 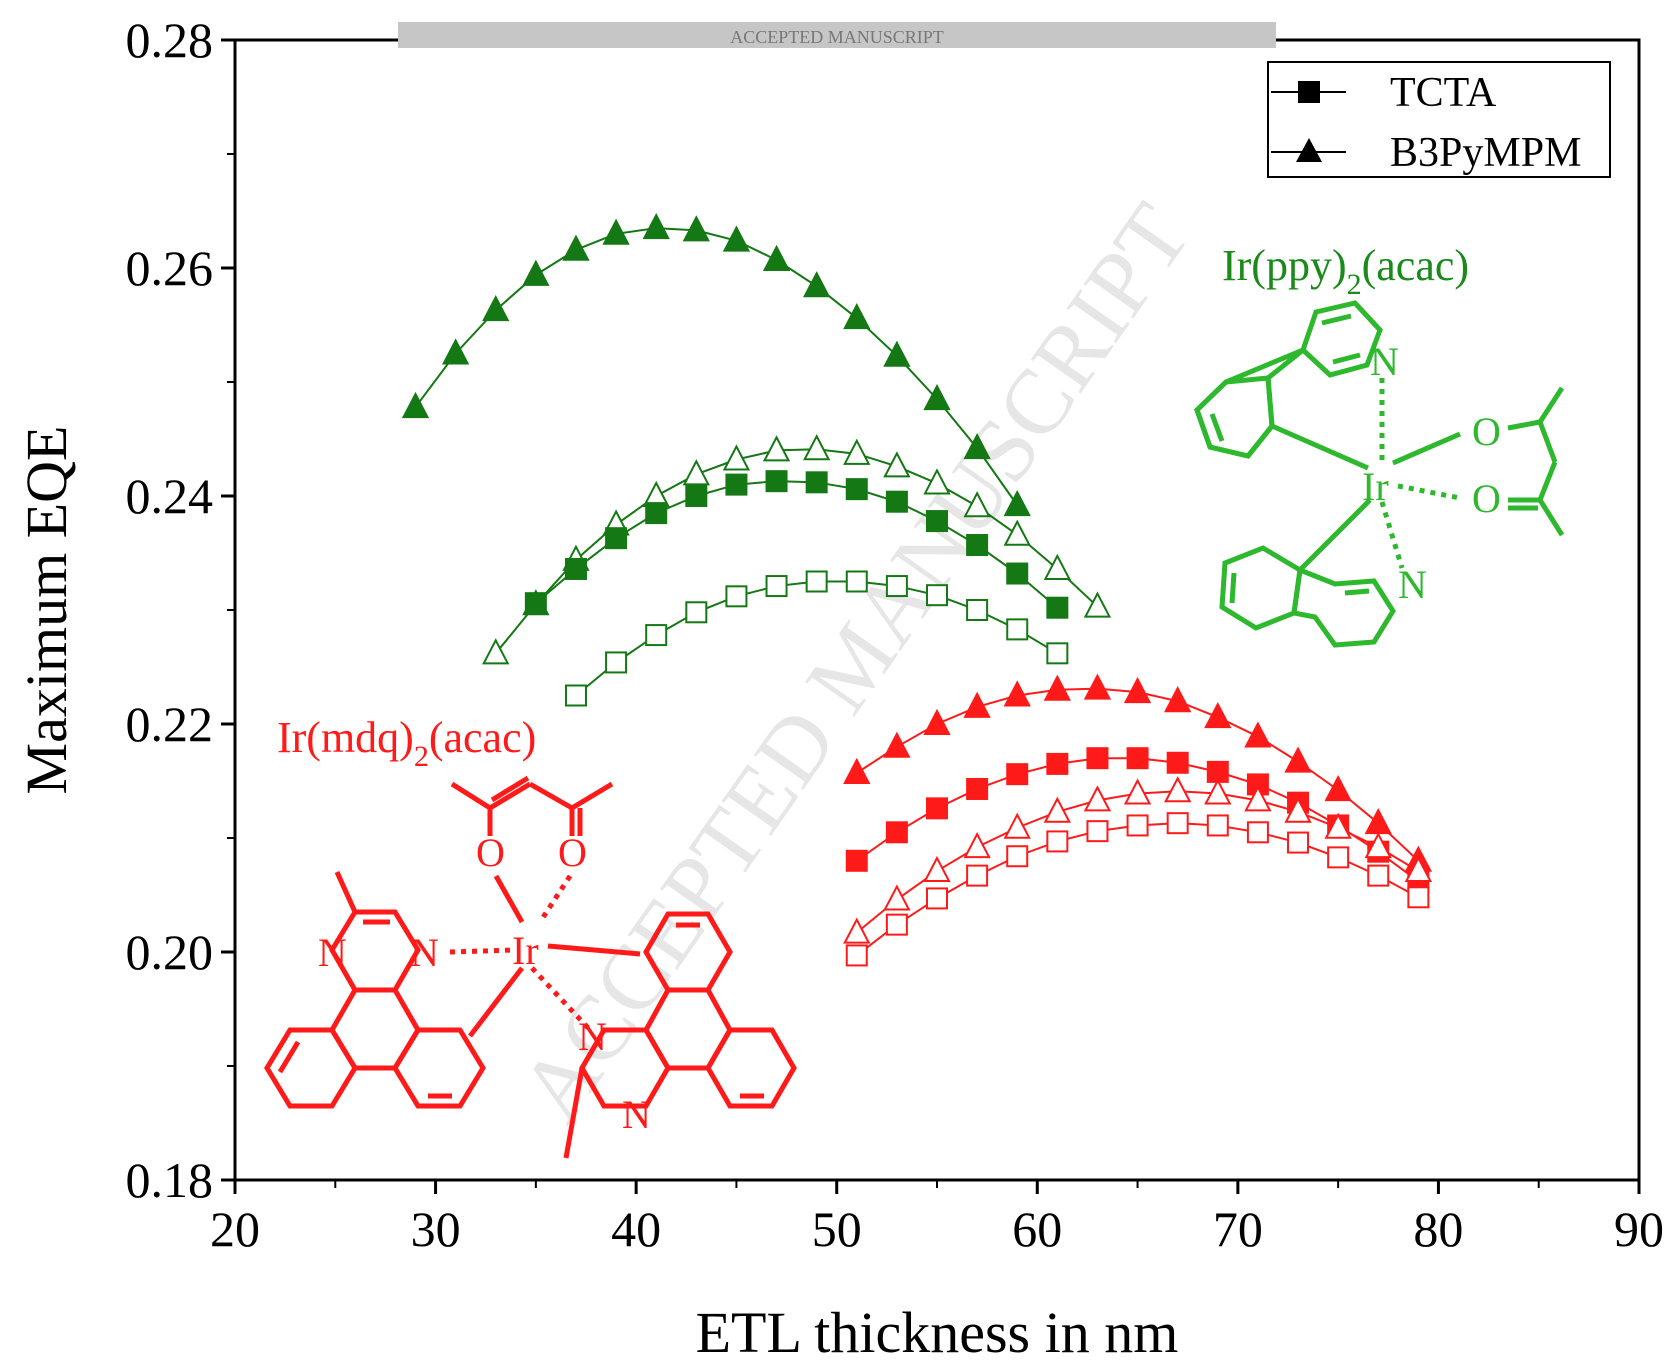 What do you see at coordinates (751, 1068) in the screenshot?
I see `red-phen-ring-right-c` at bounding box center [751, 1068].